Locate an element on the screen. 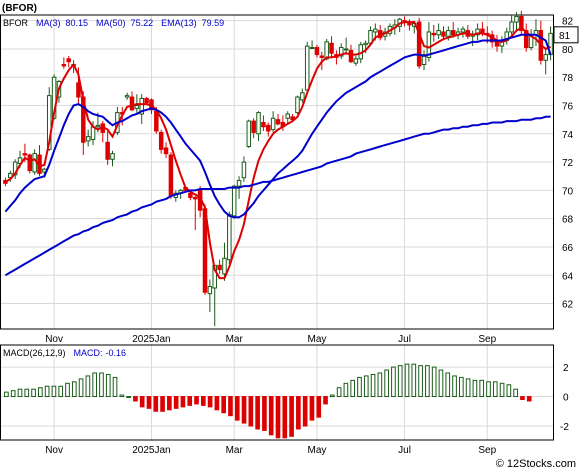 This screenshot has width=580, height=471. macd-x-tick: May is located at coordinates (316, 450).